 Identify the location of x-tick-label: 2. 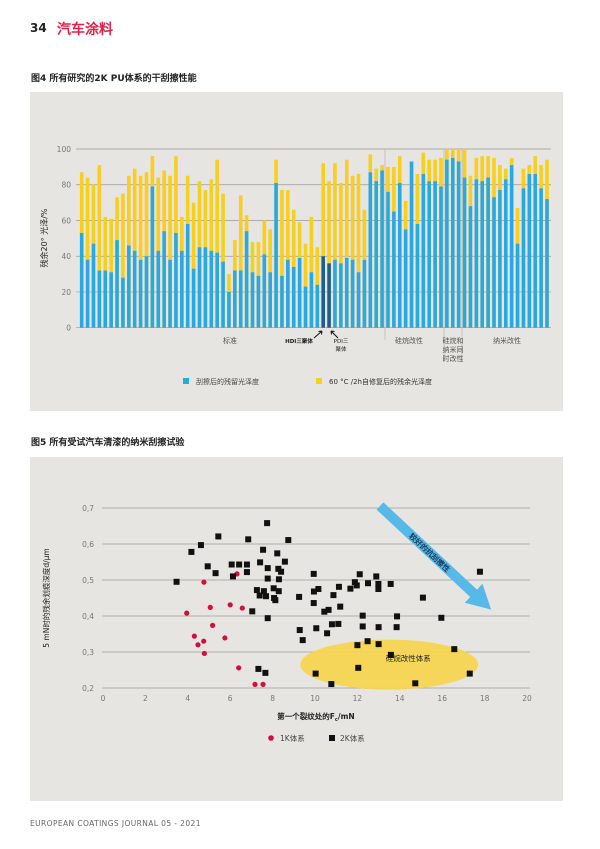
(145, 698).